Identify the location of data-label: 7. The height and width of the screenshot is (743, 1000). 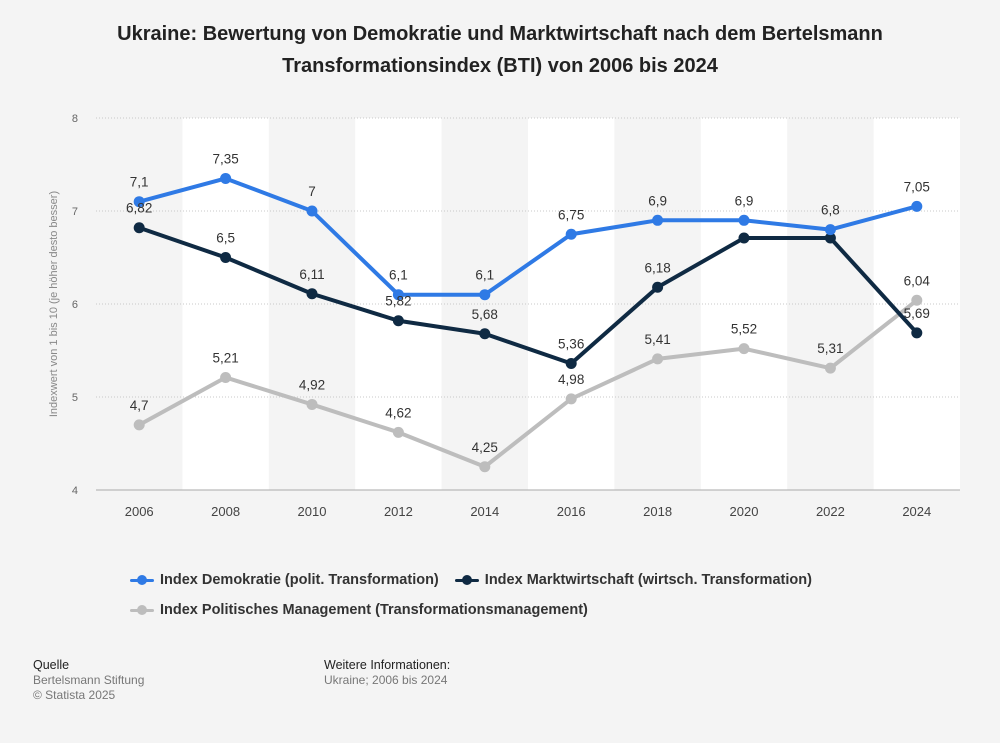
(312, 191).